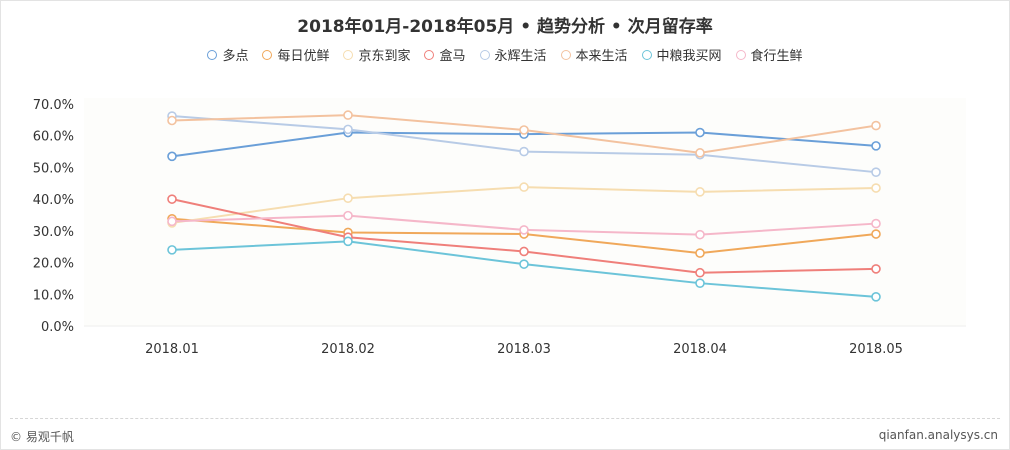 Image resolution: width=1010 pixels, height=450 pixels. I want to click on footer-divider, so click(505, 418).